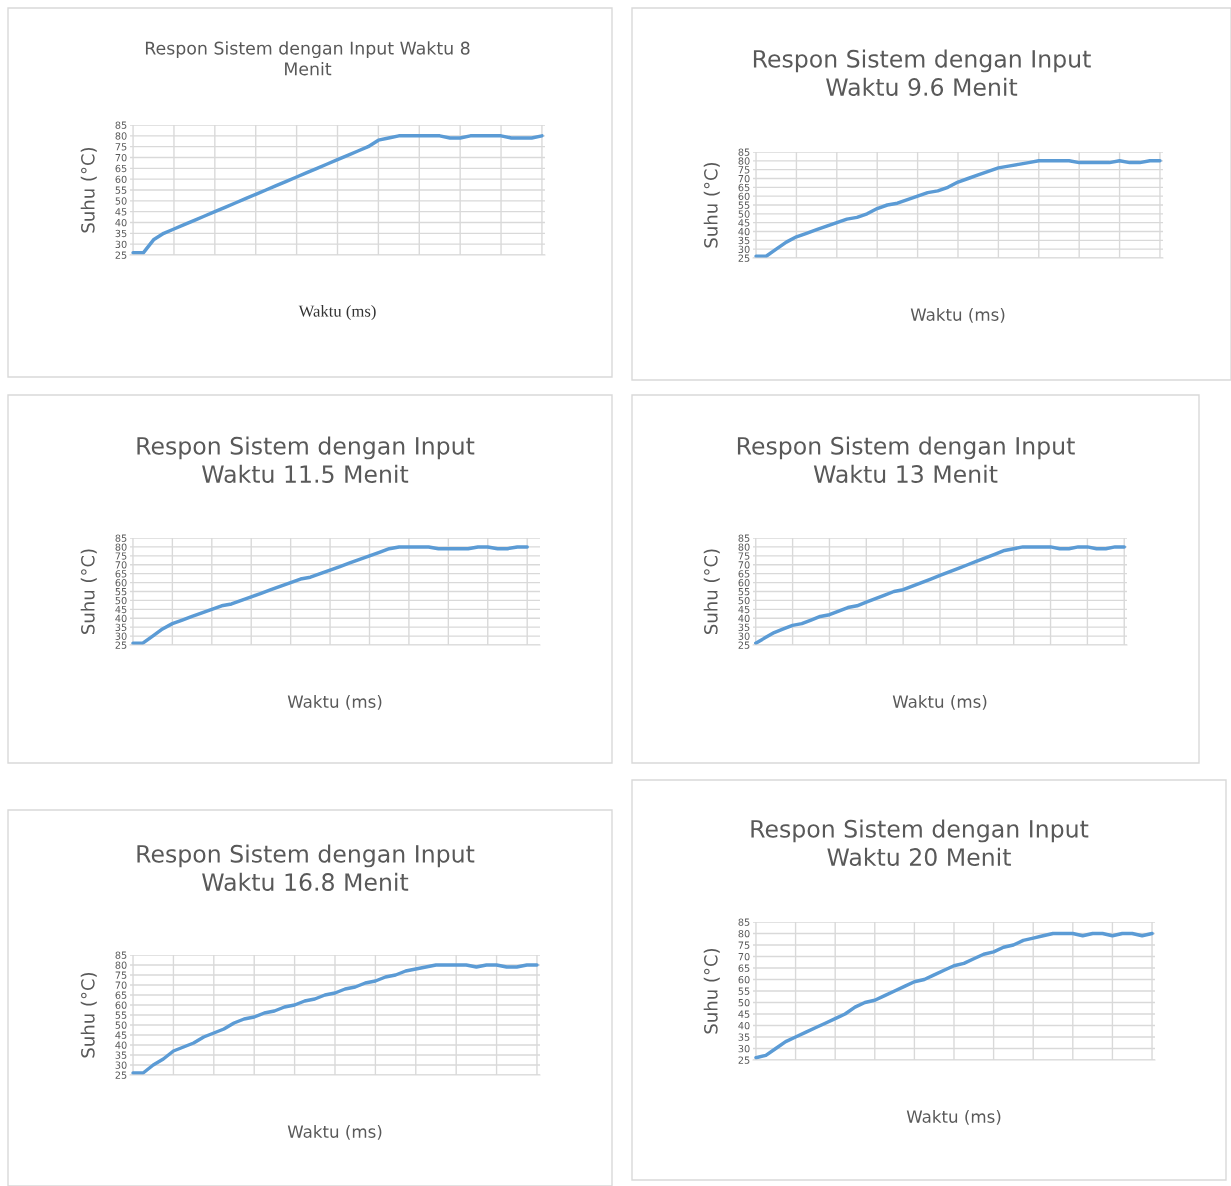  I want to click on chart-title: Respon Sistem dengan Input Waktu 16.8 Menit, so click(306, 867).